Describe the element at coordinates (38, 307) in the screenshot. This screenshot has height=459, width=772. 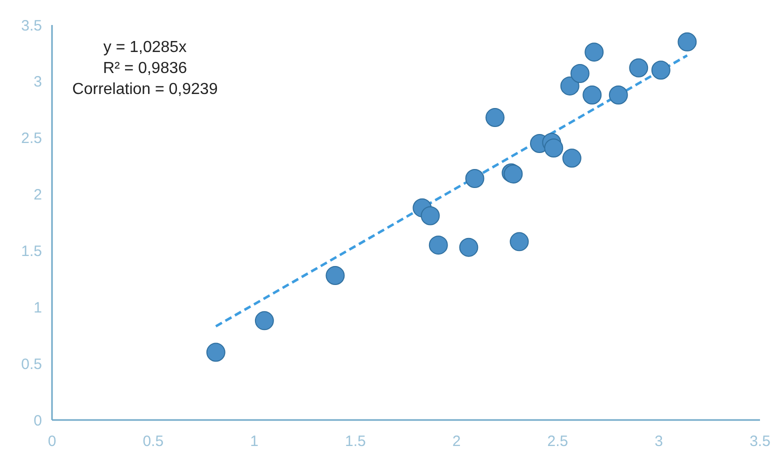
I see `y-tick-label: 1` at that location.